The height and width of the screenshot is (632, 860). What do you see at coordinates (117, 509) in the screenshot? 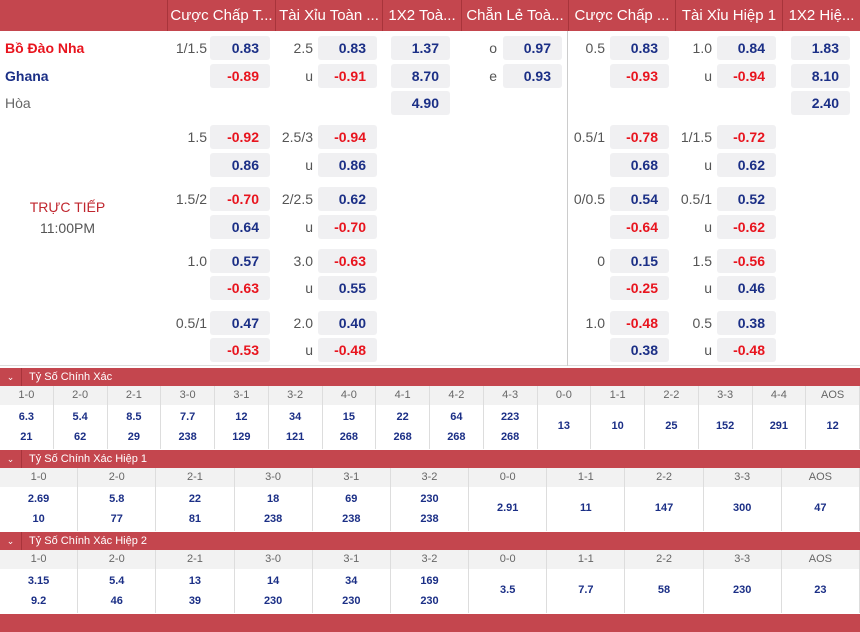
I see `score-odds-cell: 5.8 77` at bounding box center [117, 509].